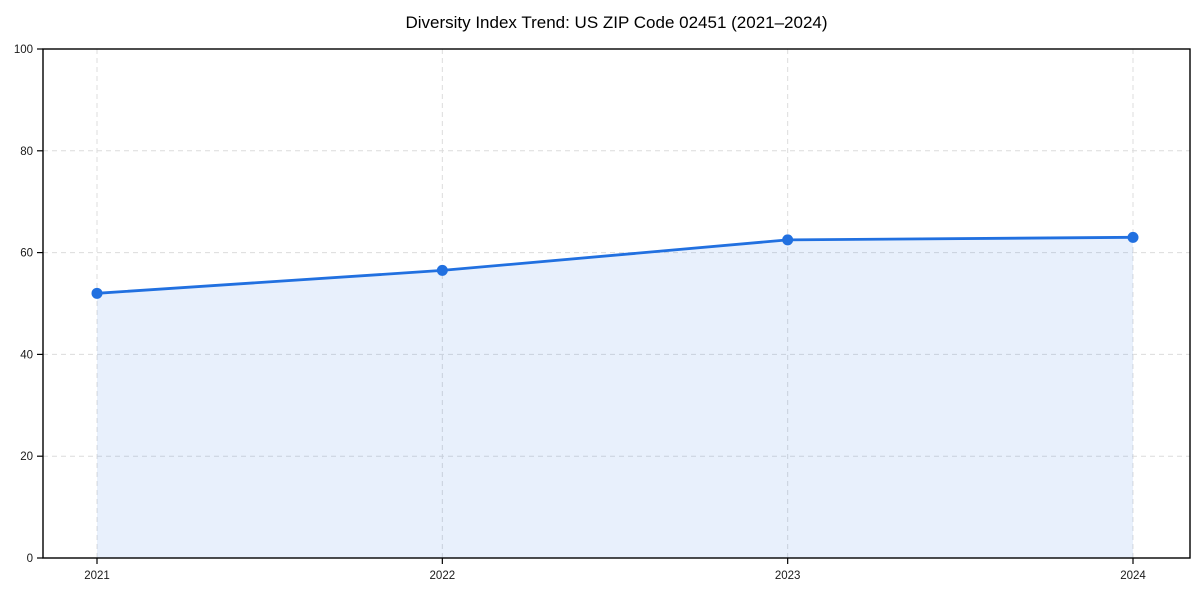 The image size is (1200, 600). What do you see at coordinates (788, 576) in the screenshot?
I see `x-tick-label: 2023` at bounding box center [788, 576].